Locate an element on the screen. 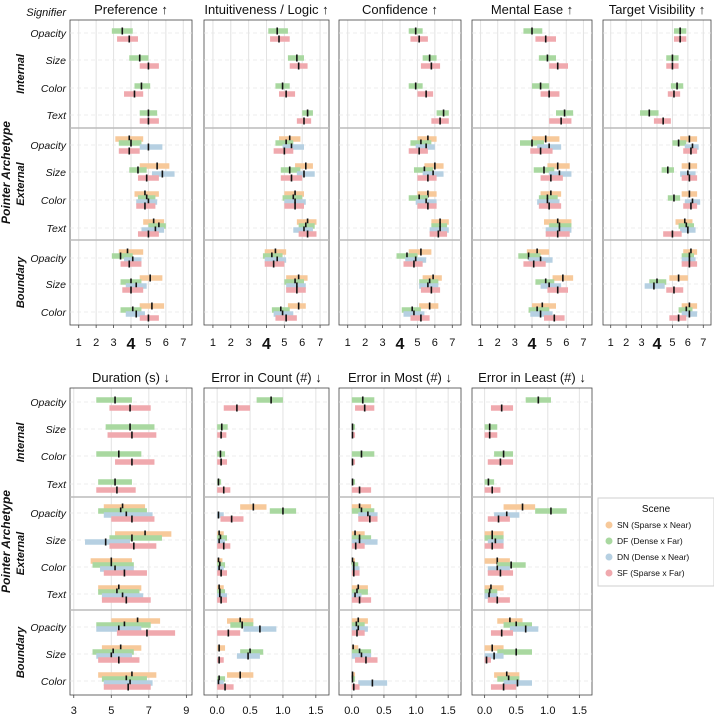  tick-label: 0.0 is located at coordinates (217, 711).